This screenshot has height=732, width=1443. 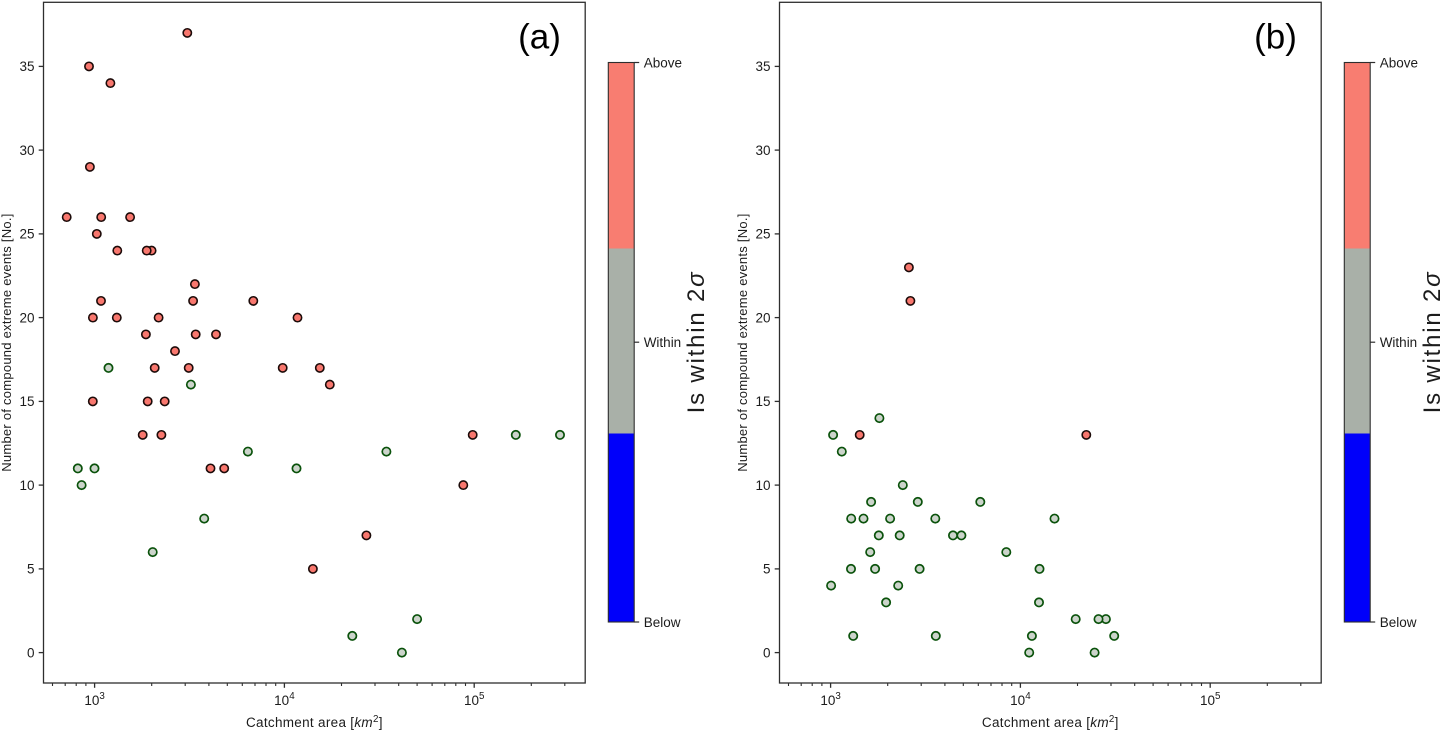 What do you see at coordinates (1275, 37) in the screenshot?
I see `svg-text: (b)` at bounding box center [1275, 37].